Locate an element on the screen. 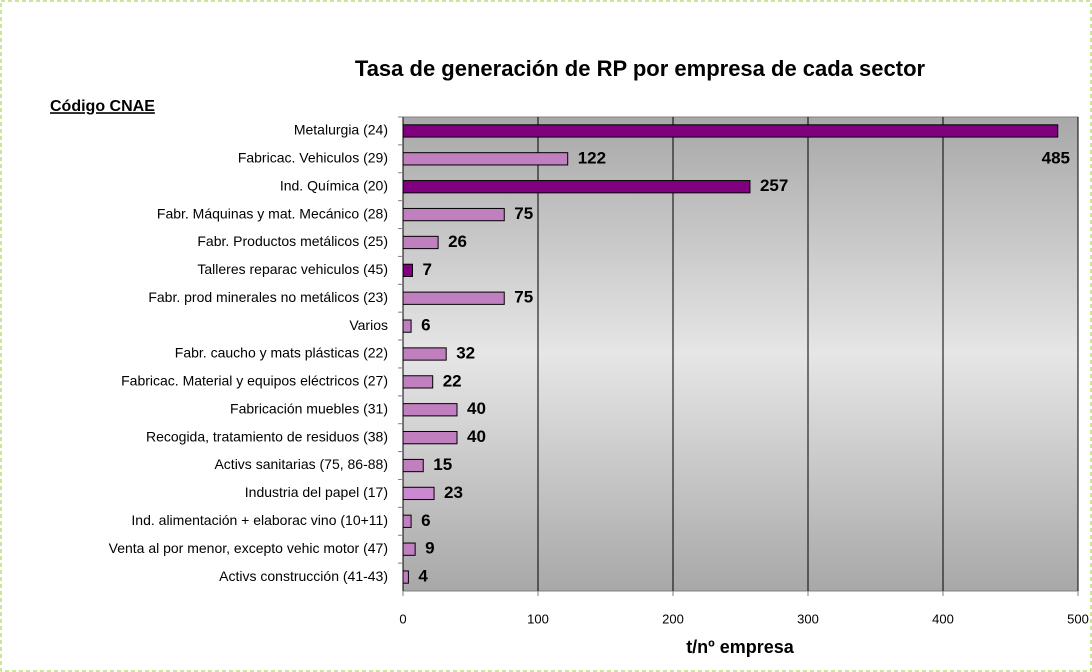 The width and height of the screenshot is (1092, 672). y-tick-label: Fabricac. Vehiculos (29) is located at coordinates (313, 158).